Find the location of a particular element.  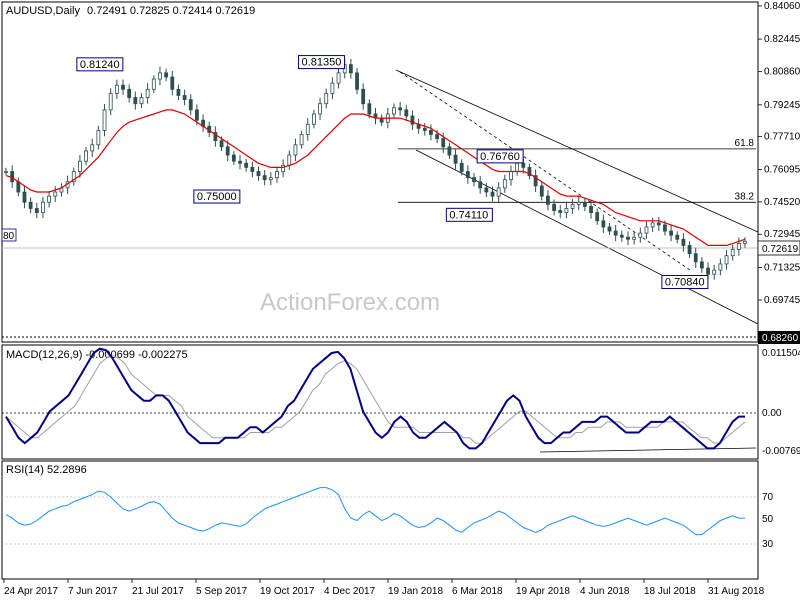

macd-signal-line is located at coordinates (375, 399).